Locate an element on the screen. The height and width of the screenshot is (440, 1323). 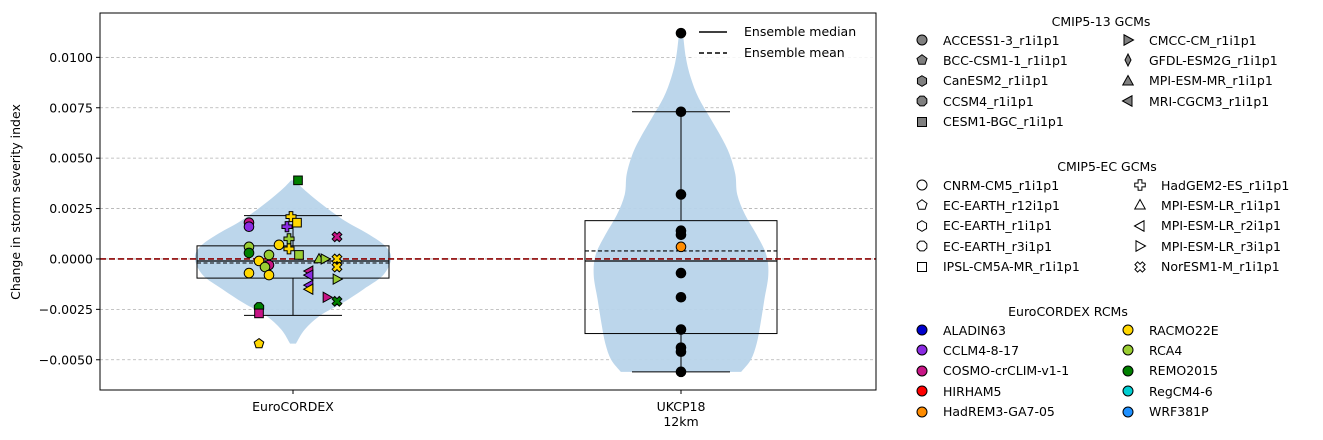
legend-entry: WRF381P is located at coordinates (1164, 412).